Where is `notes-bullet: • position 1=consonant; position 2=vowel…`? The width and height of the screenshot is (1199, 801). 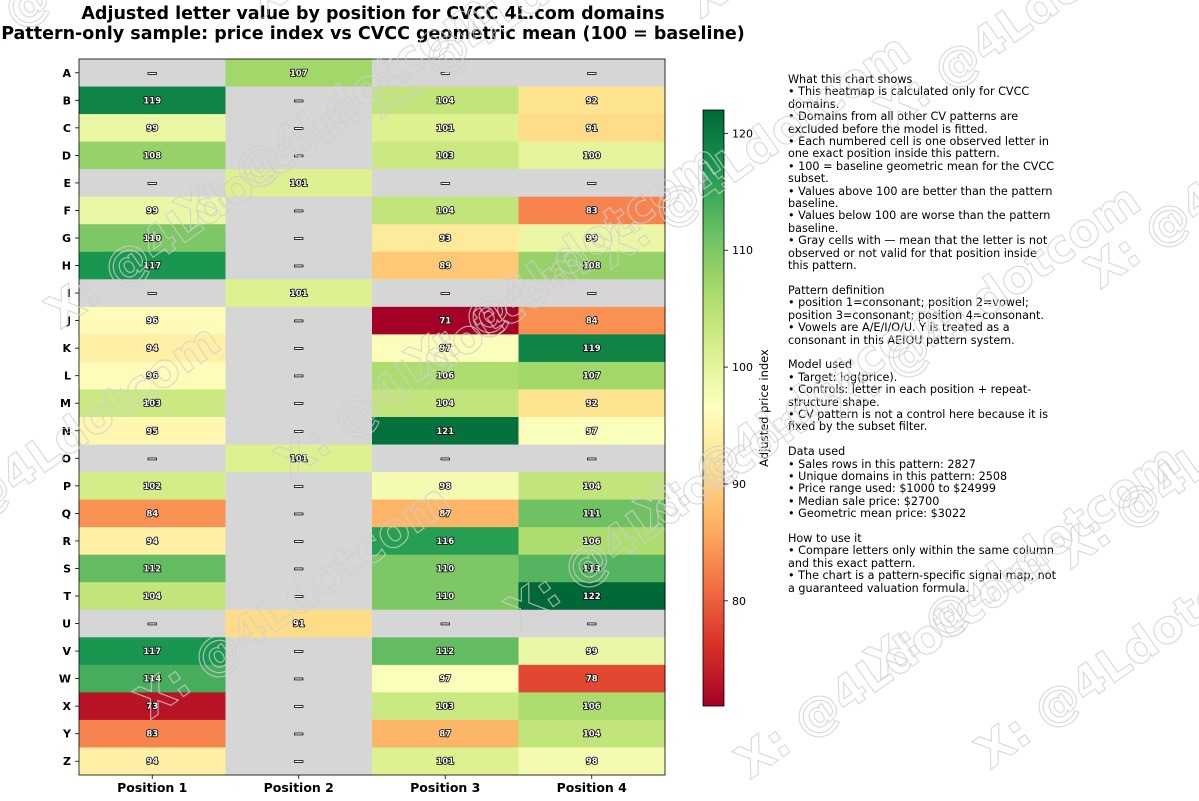 notes-bullet: • position 1=consonant; position 2=vowel… is located at coordinates (916, 309).